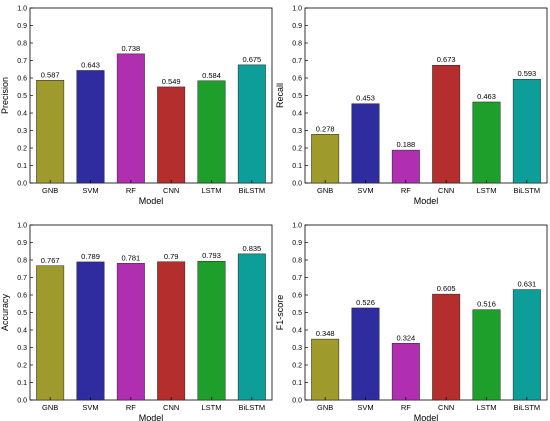  What do you see at coordinates (90, 64) in the screenshot?
I see `value-label: 0.643` at bounding box center [90, 64].